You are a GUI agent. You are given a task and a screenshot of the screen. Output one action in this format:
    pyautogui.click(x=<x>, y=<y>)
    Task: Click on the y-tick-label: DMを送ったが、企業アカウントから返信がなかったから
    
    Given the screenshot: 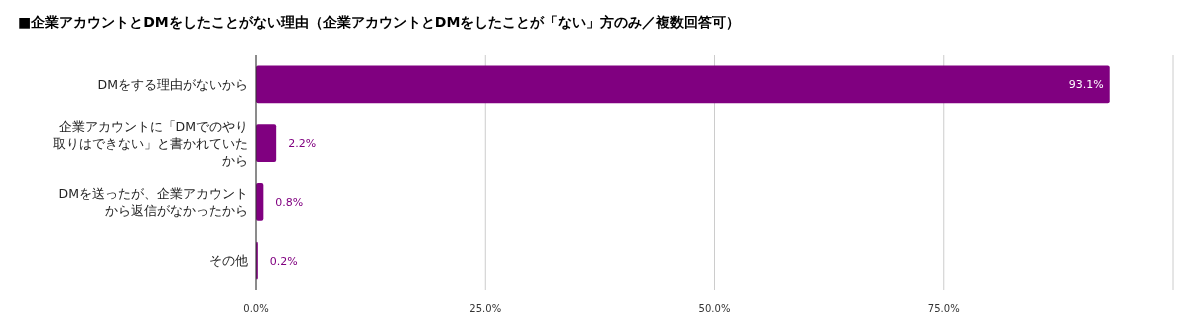 What is the action you would take?
    pyautogui.click(x=153, y=201)
    